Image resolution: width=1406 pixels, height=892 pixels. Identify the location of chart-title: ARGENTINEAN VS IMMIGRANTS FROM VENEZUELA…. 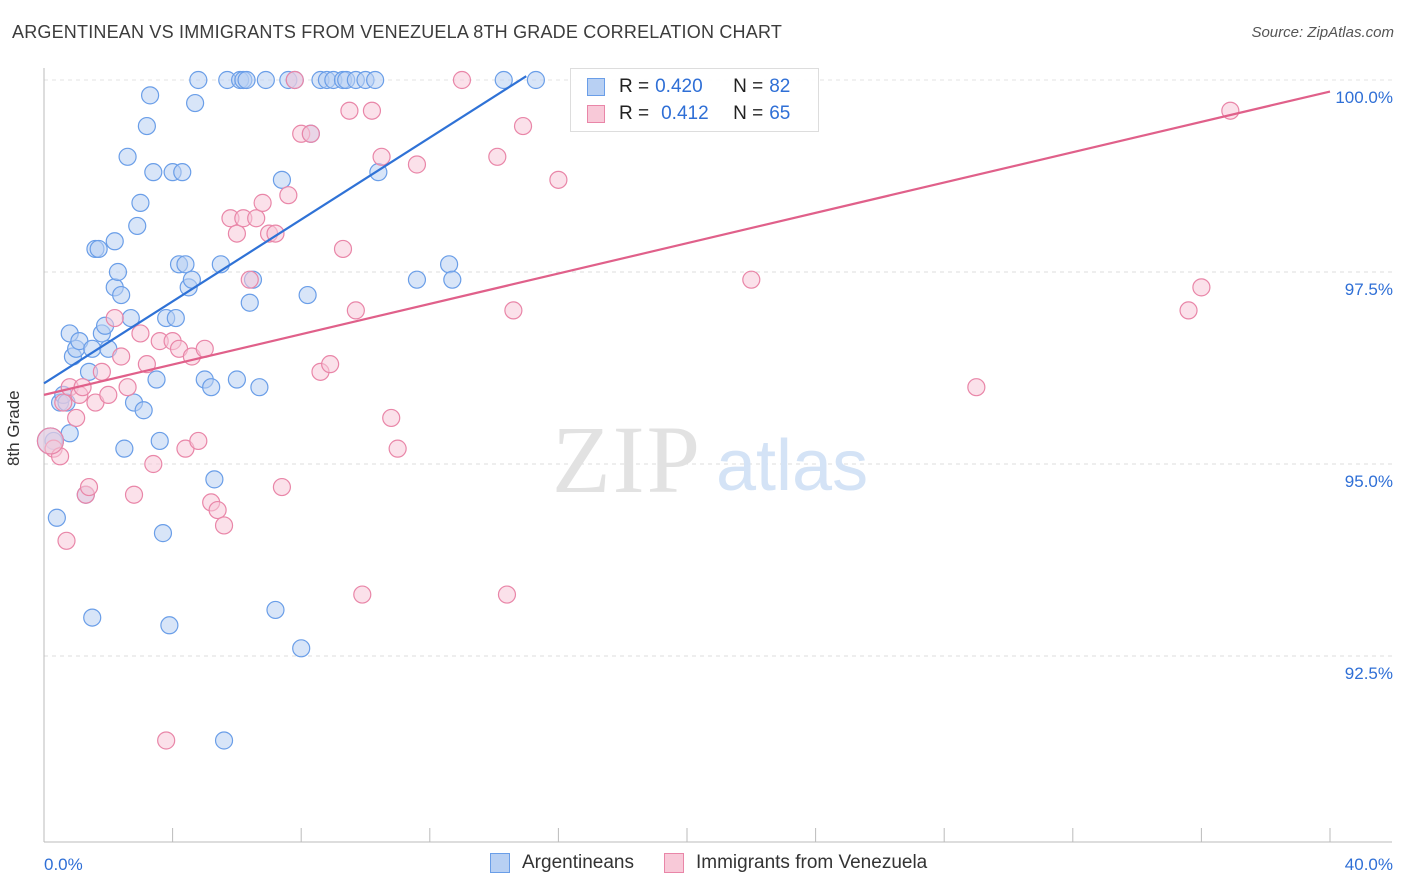
(397, 32).